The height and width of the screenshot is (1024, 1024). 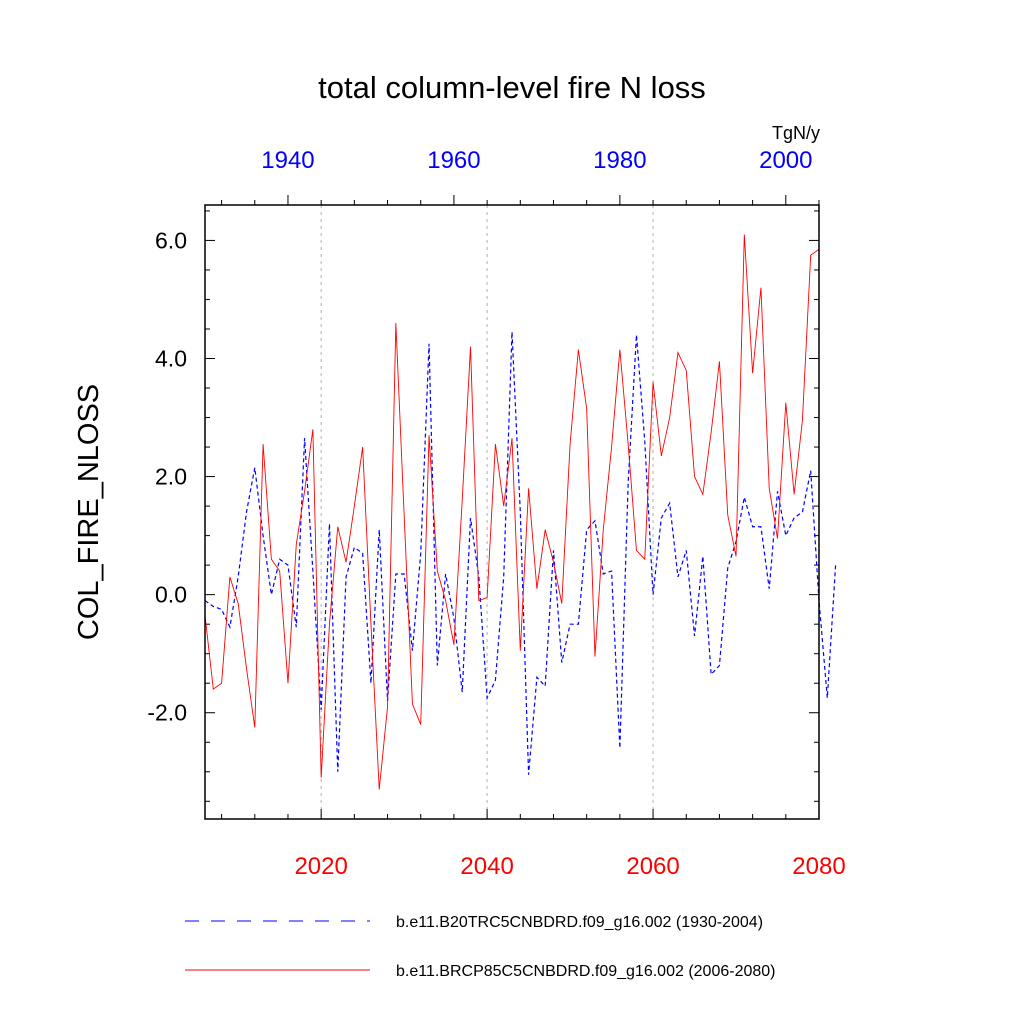 What do you see at coordinates (652, 866) in the screenshot?
I see `bottom-tick-label: 2060` at bounding box center [652, 866].